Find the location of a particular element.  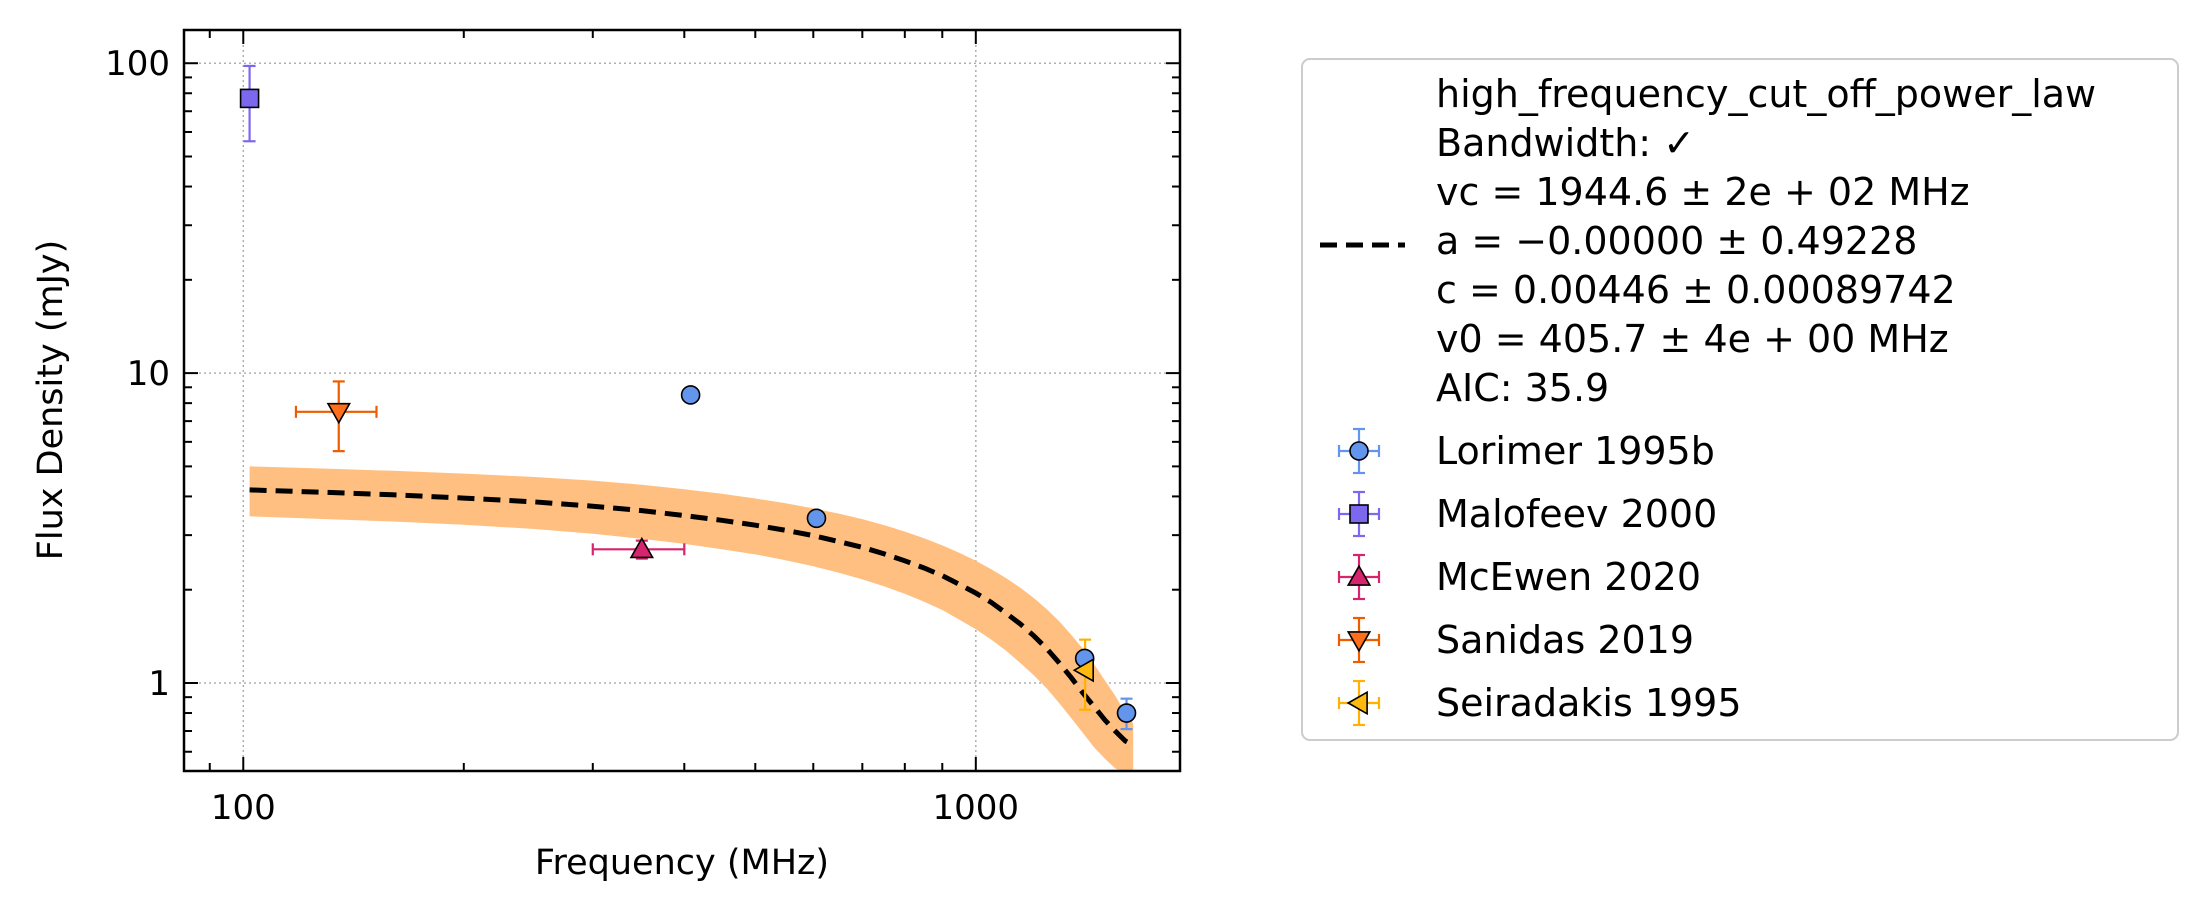

legend-fit-line: Bandwidth: ✓ is located at coordinates (1565, 143).